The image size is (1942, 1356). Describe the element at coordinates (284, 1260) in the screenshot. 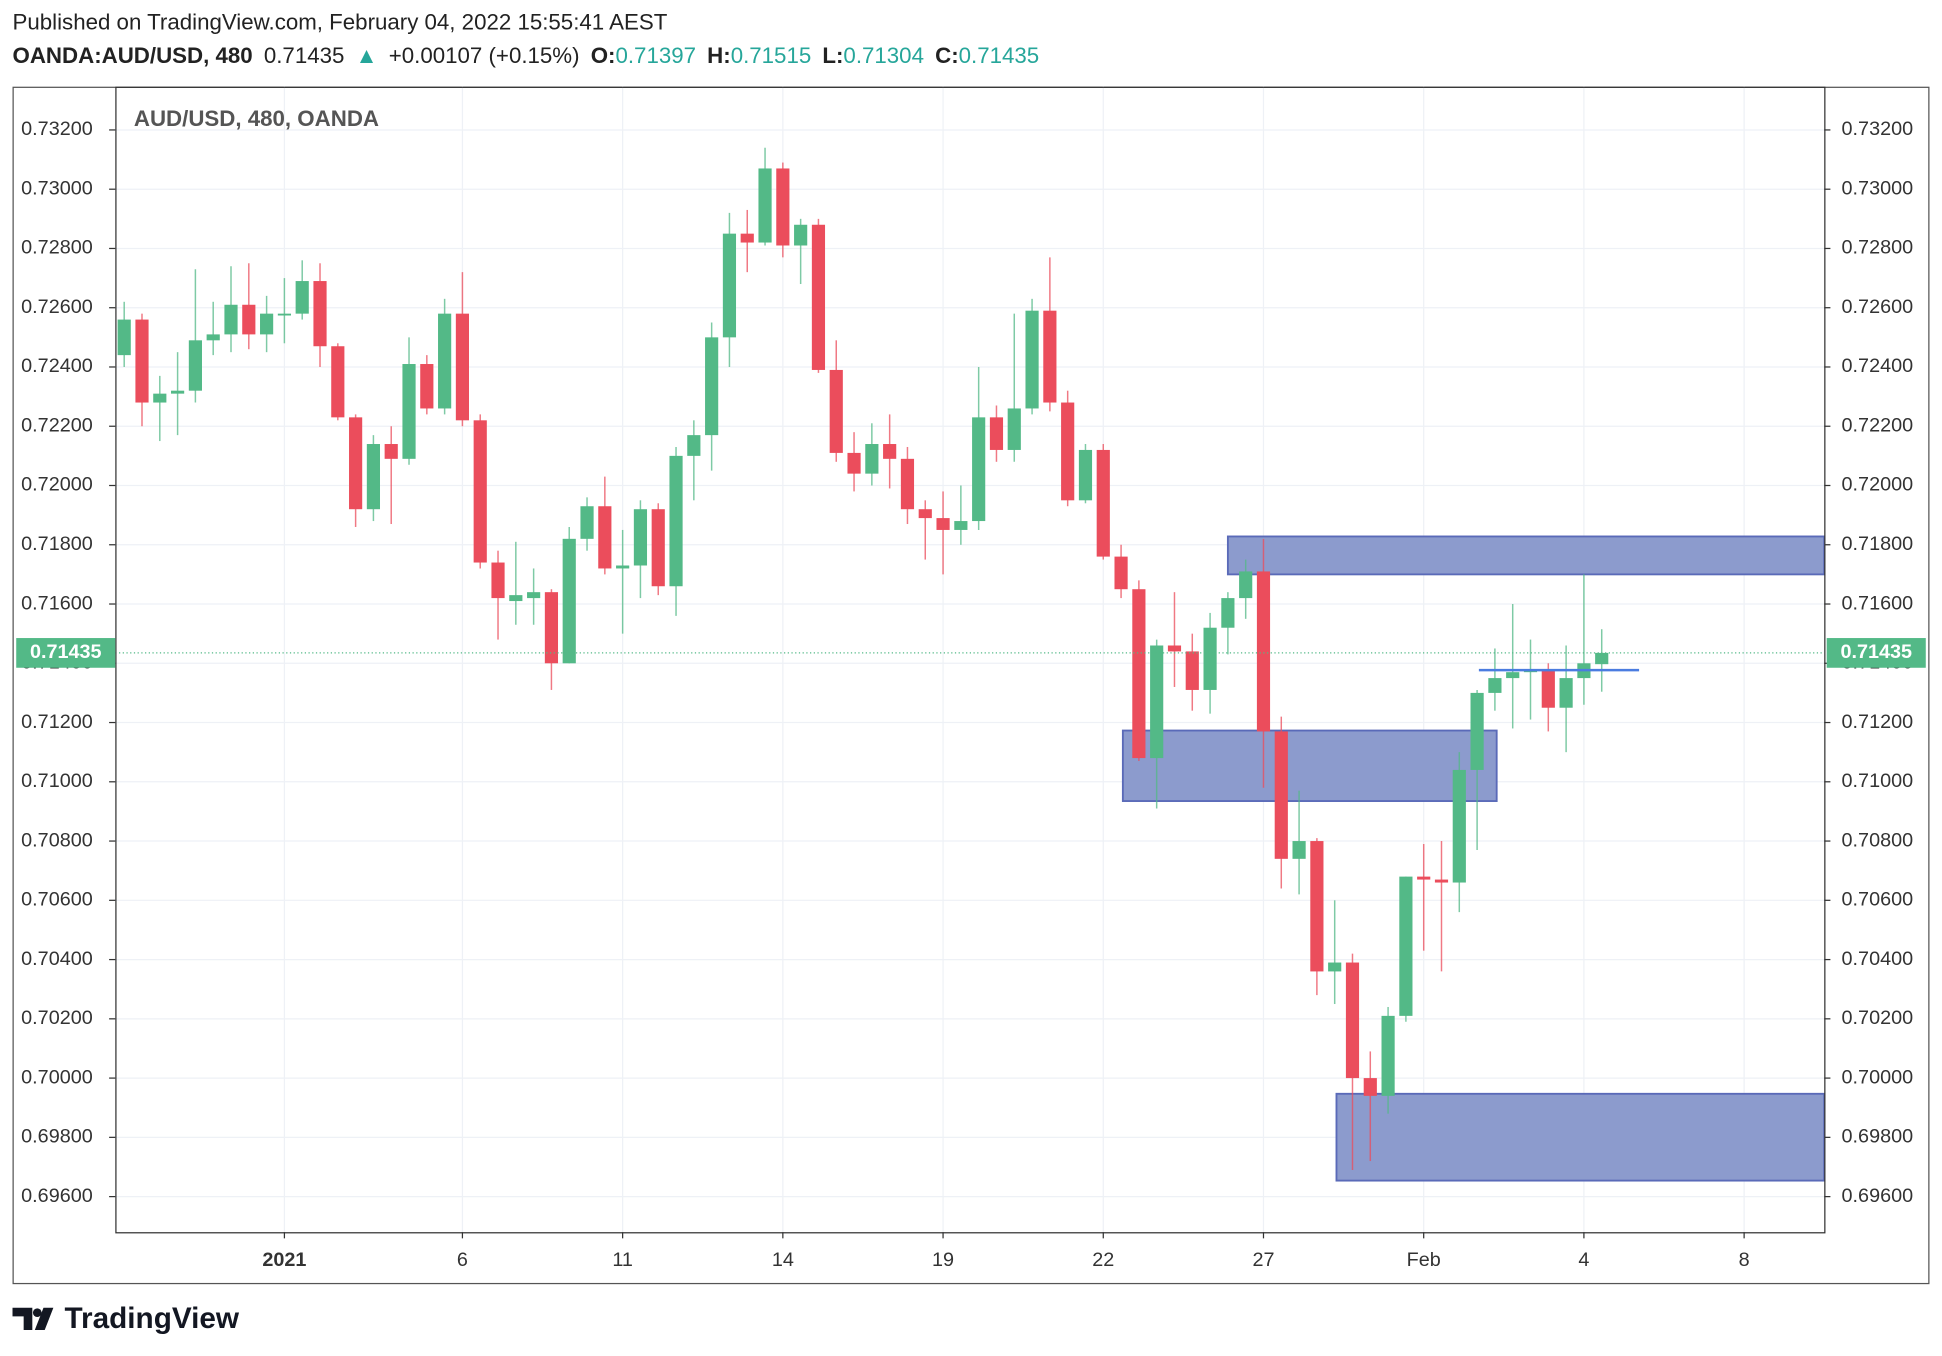

I see `x-tick-label: 2021` at that location.